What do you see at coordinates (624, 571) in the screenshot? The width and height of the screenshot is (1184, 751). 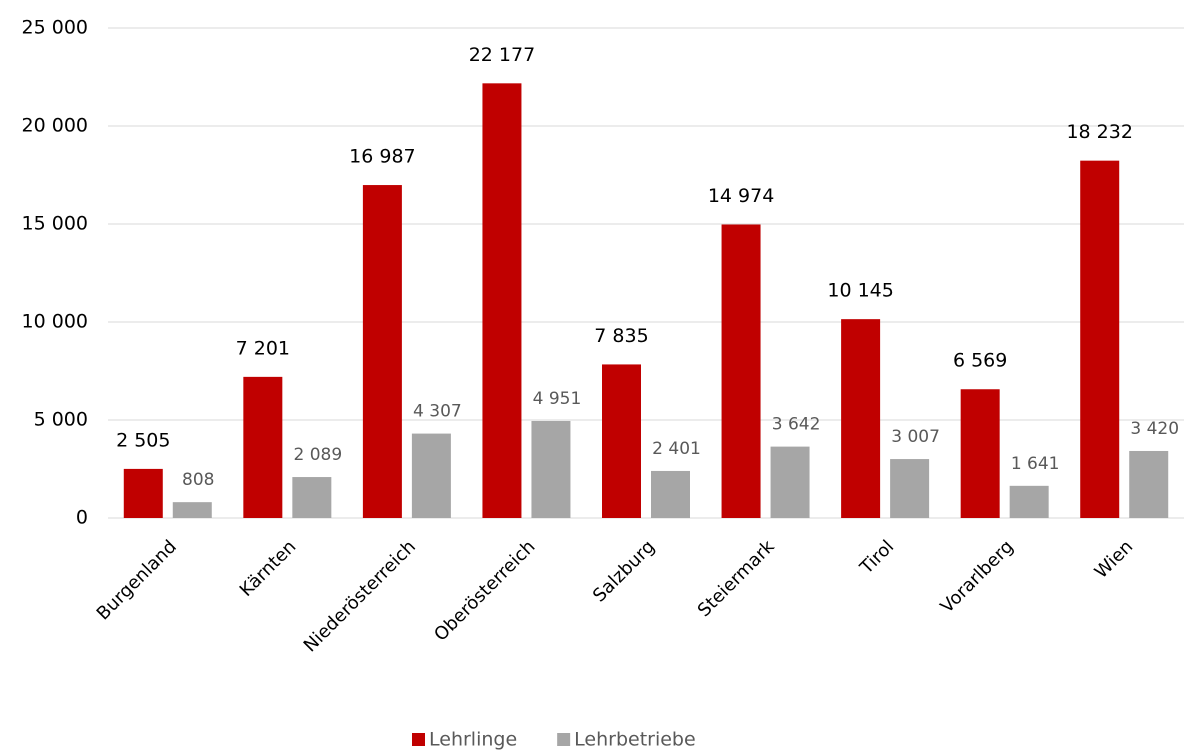 I see `x-tick-label: Salzburg` at bounding box center [624, 571].